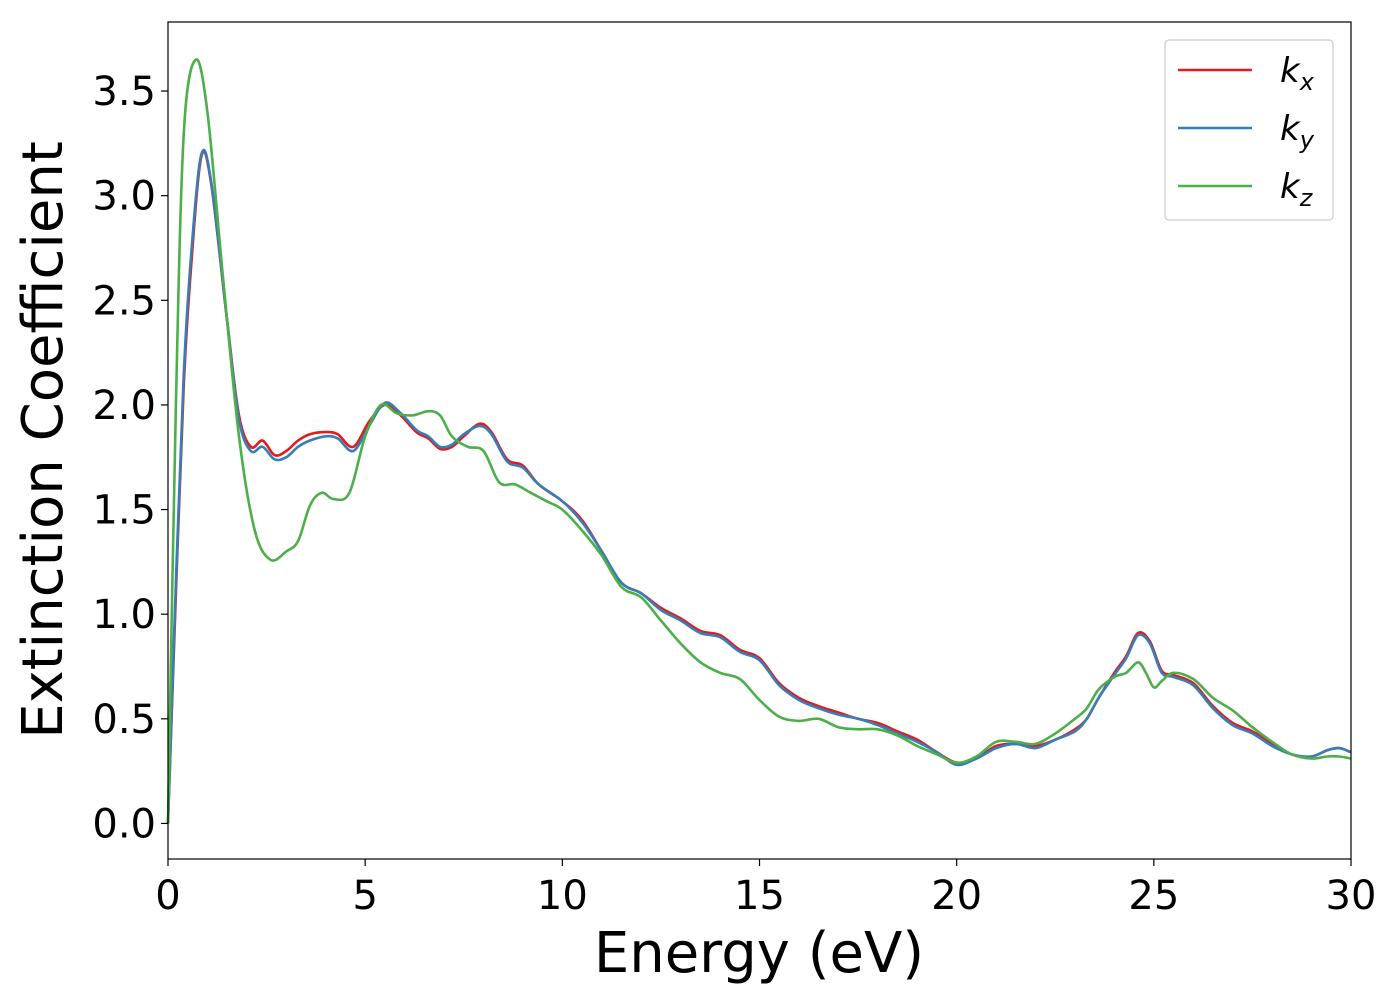 The height and width of the screenshot is (1000, 1400). Describe the element at coordinates (124, 406) in the screenshot. I see `y-tick-label: 2.0` at that location.